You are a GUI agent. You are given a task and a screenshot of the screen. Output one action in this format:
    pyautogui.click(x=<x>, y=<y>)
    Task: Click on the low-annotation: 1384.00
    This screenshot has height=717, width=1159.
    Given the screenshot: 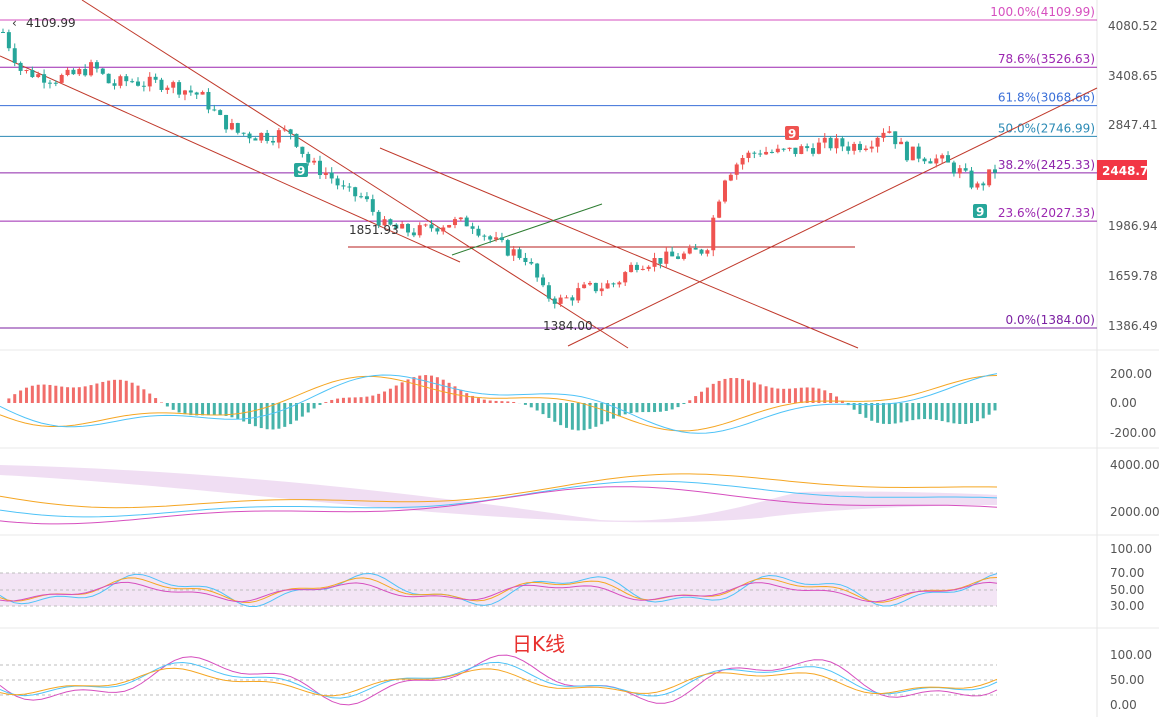 What is the action you would take?
    pyautogui.click(x=568, y=326)
    